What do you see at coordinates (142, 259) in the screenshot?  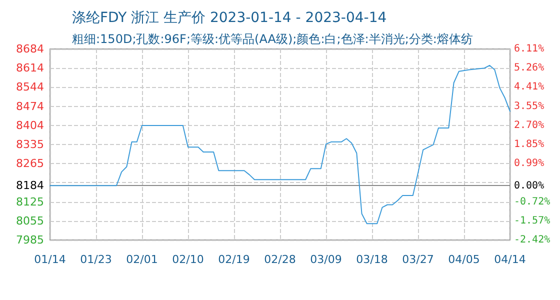 I see `x-tick-label: 02/01` at bounding box center [142, 259].